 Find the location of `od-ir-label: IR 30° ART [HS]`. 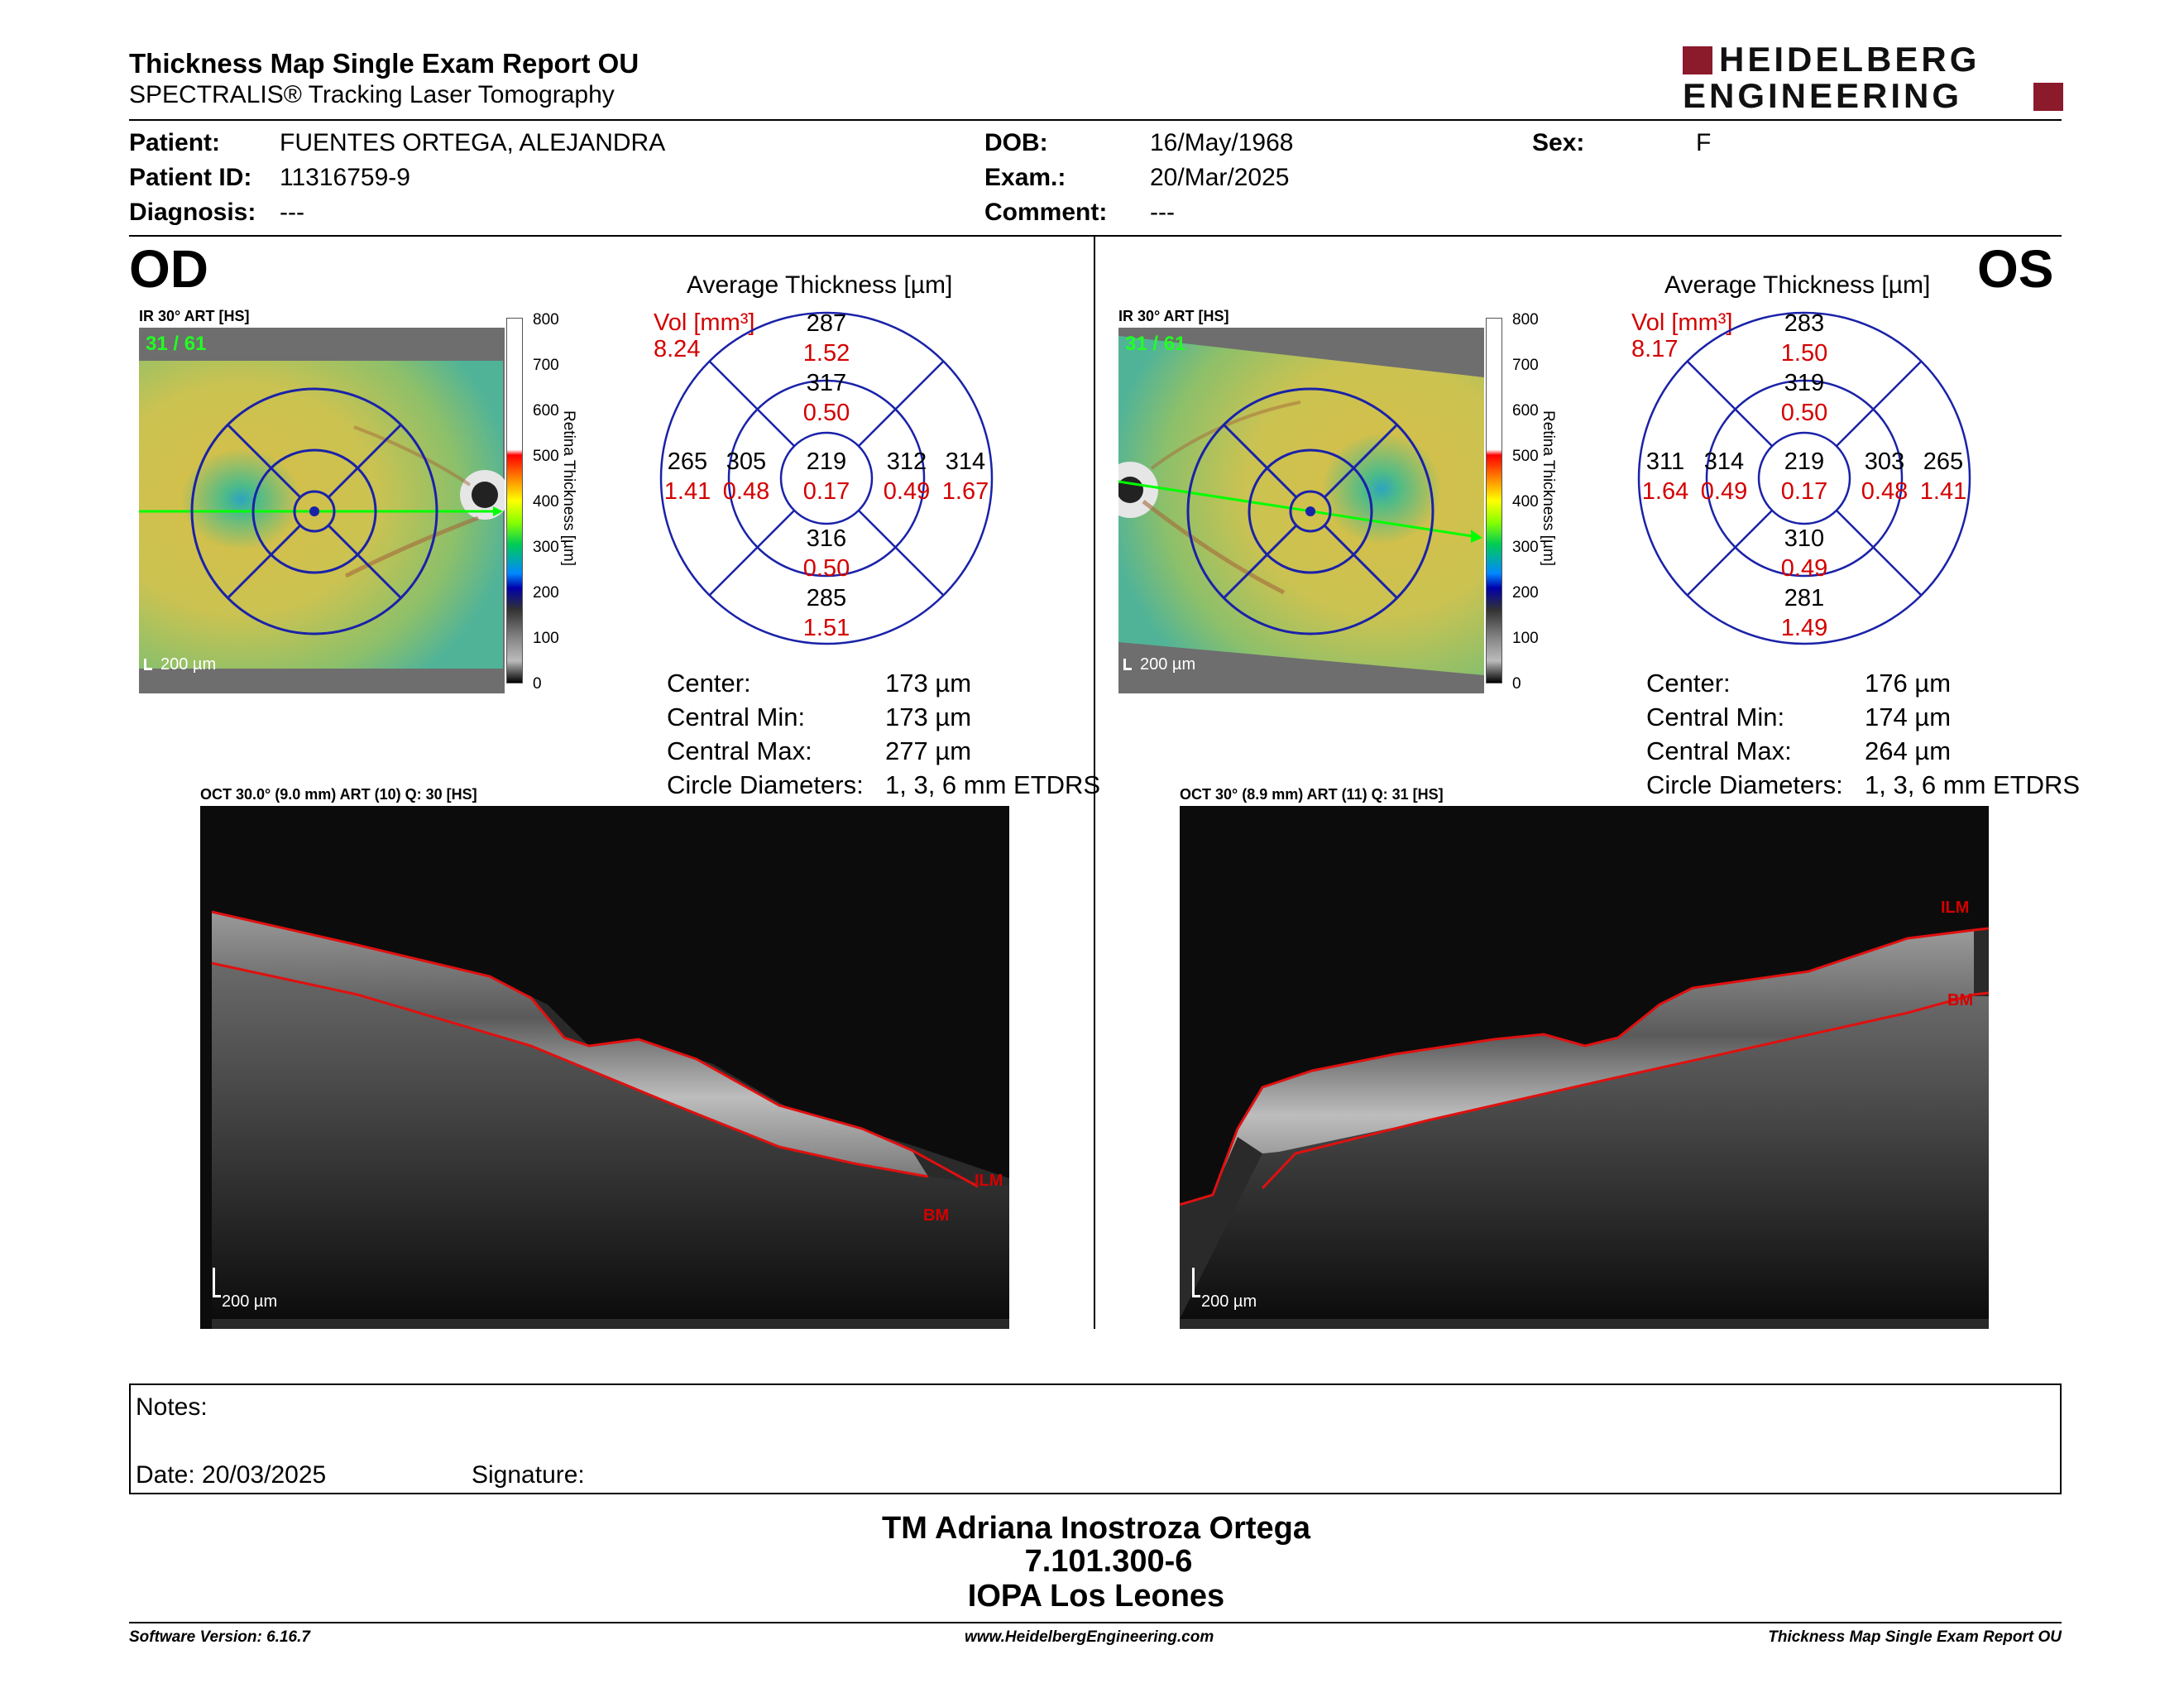

od-ir-label: IR 30° ART [HS] is located at coordinates (194, 316).